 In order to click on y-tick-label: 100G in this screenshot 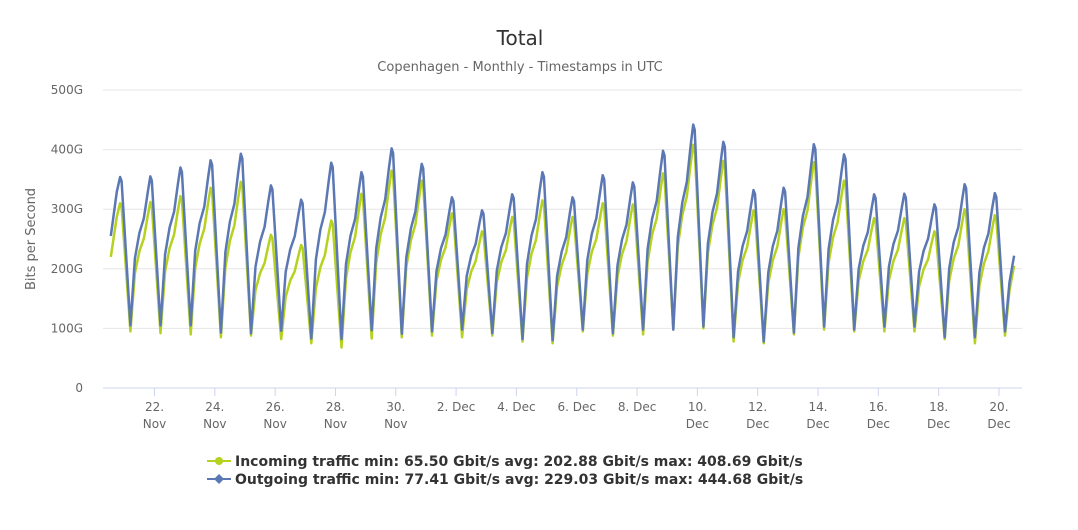, I will do `click(67, 328)`.